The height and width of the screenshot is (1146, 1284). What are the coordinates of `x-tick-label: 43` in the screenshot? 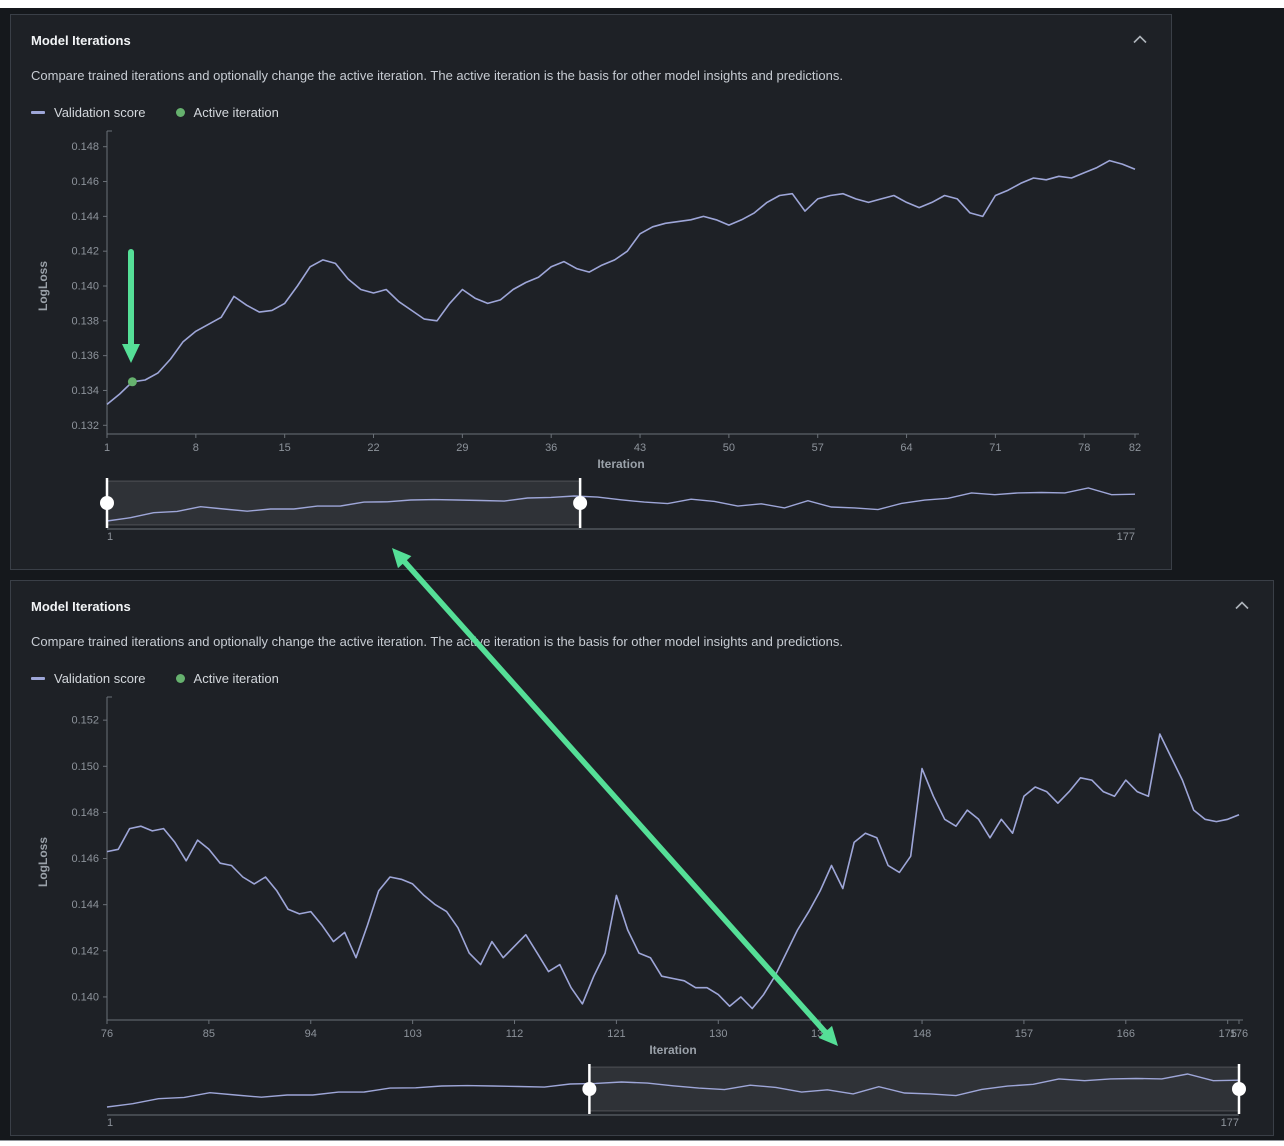 It's located at (640, 448).